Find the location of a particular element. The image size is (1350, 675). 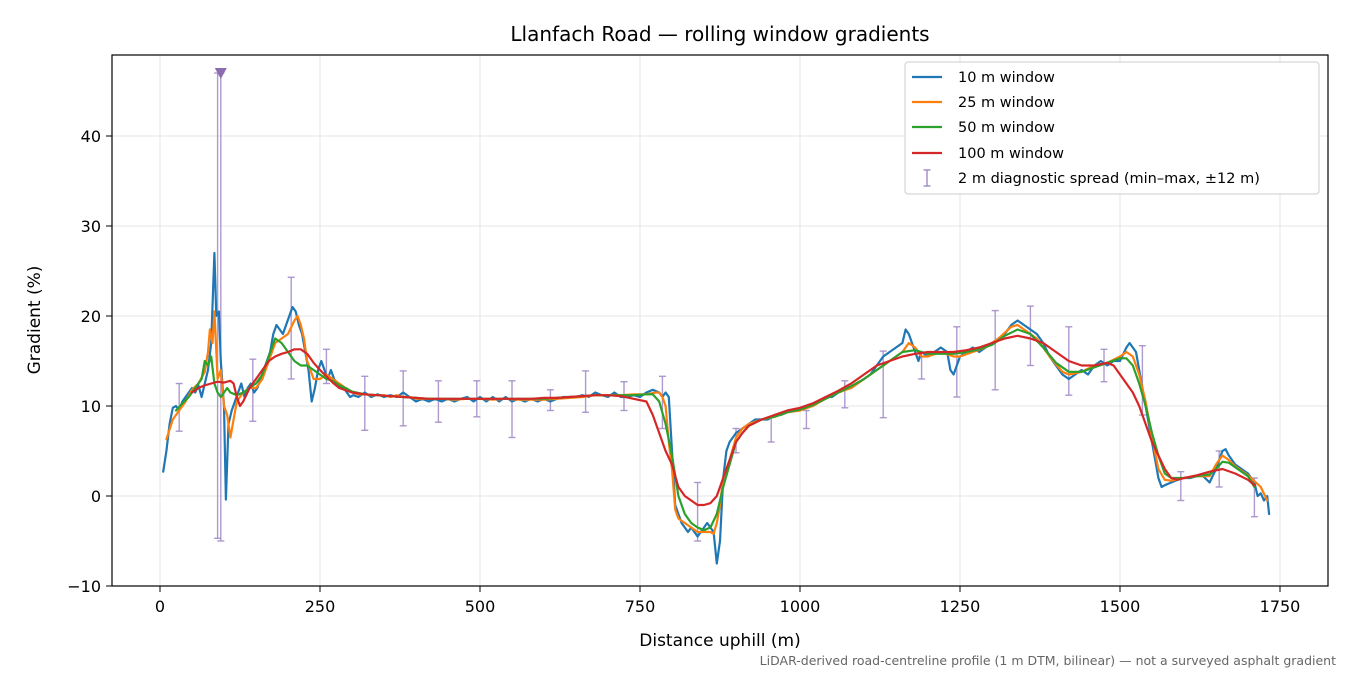

x-tick-label: 0 is located at coordinates (160, 606).